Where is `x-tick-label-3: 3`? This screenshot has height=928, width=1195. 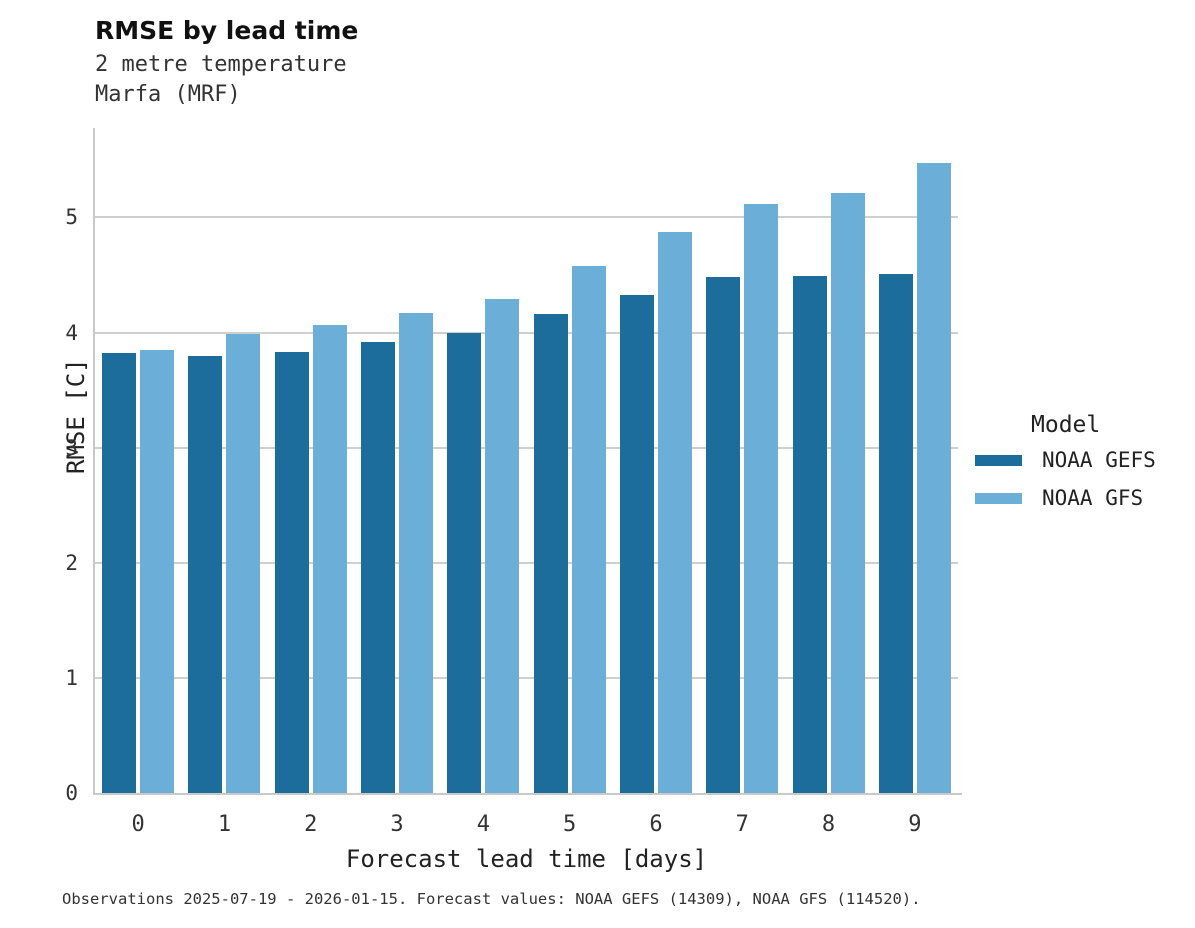 x-tick-label-3: 3 is located at coordinates (397, 824).